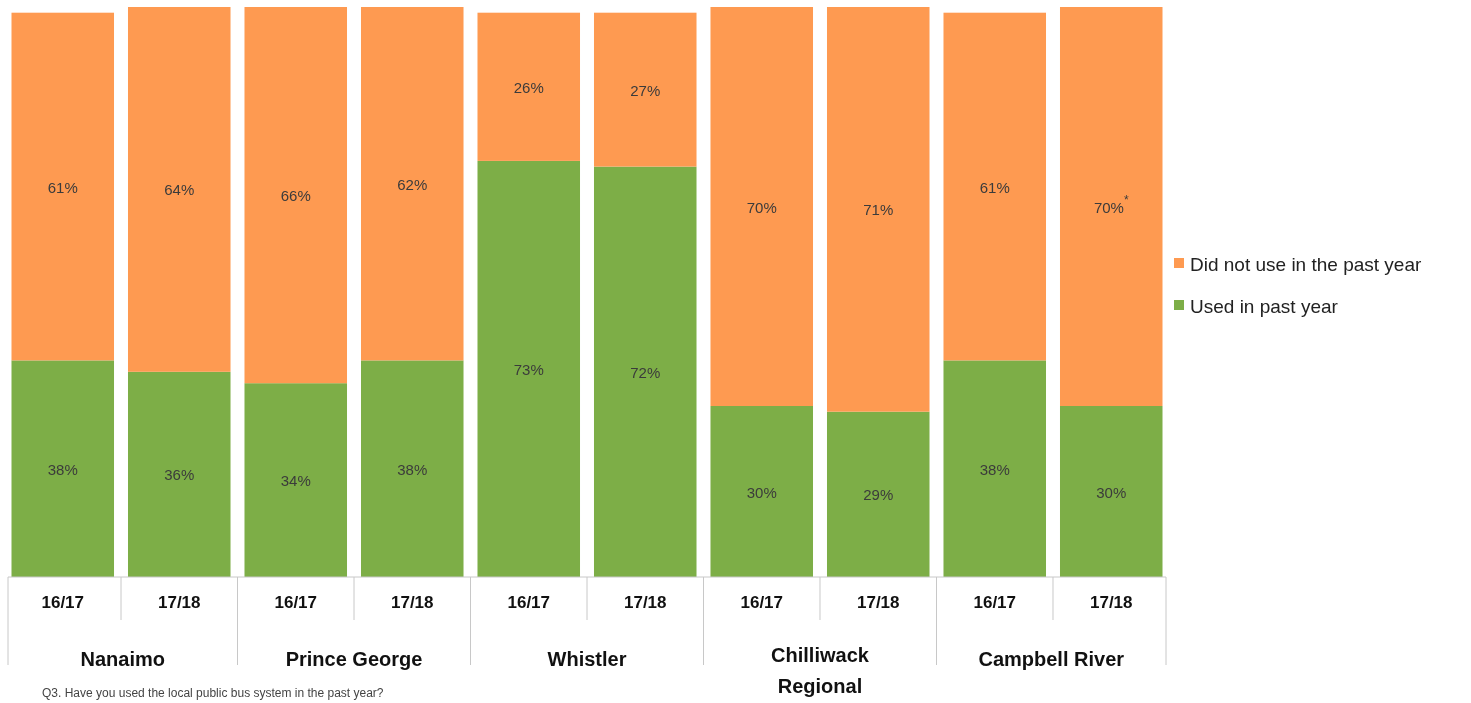 The width and height of the screenshot is (1471, 703). I want to click on text: Prince George, so click(354, 659).